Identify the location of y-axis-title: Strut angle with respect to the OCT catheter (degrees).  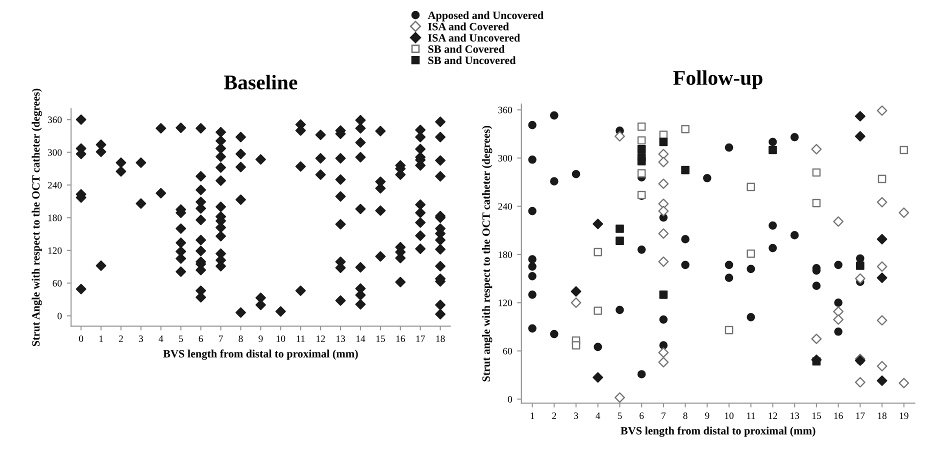
(487, 254).